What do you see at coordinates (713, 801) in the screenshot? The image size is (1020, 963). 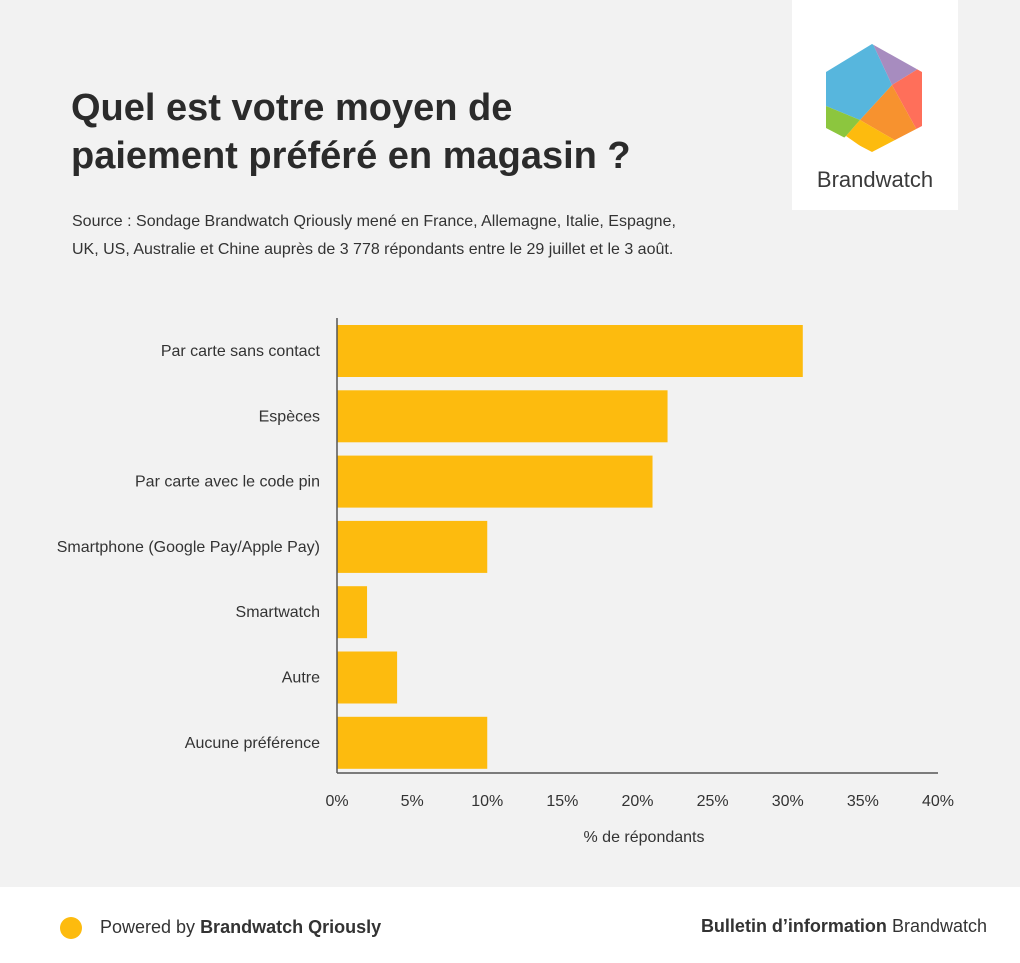 I see `x-tick-label: 25%` at bounding box center [713, 801].